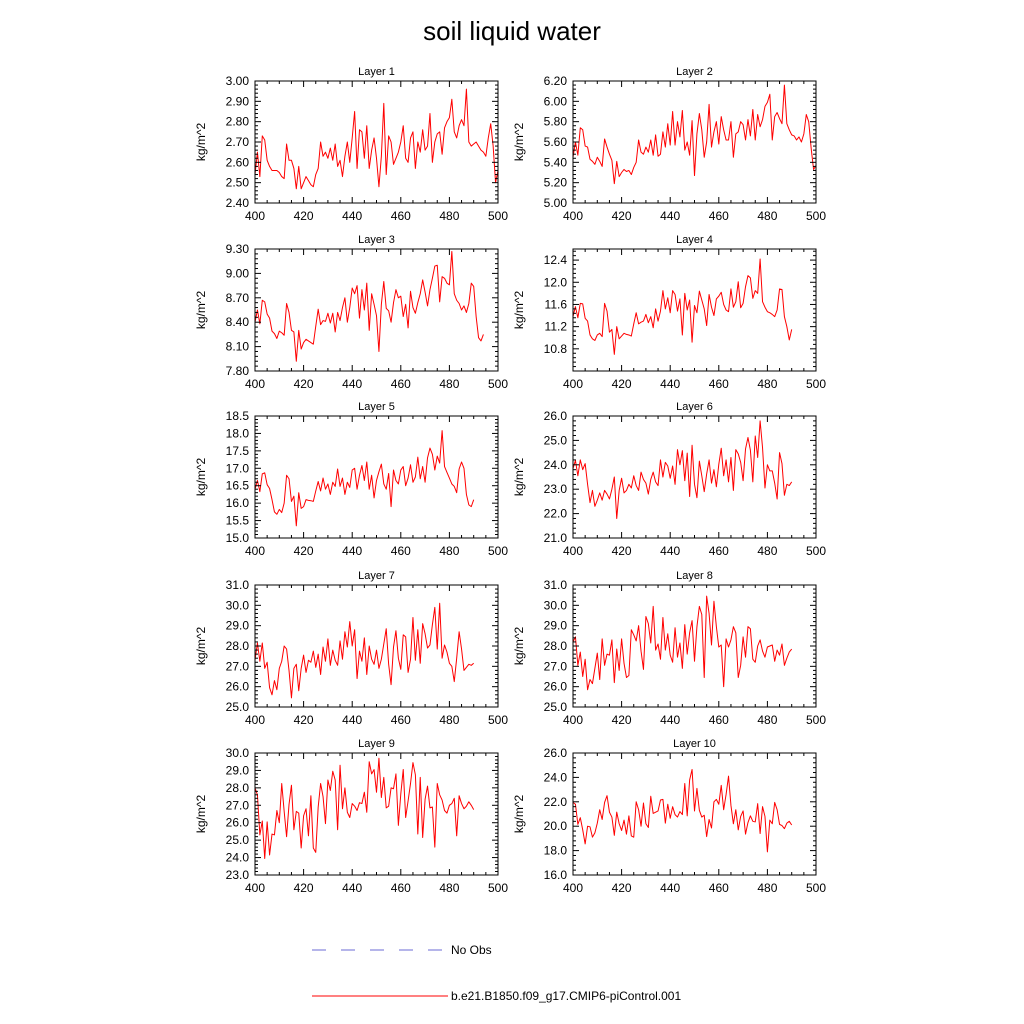  I want to click on y-tick-label: 8.40, so click(238, 322).